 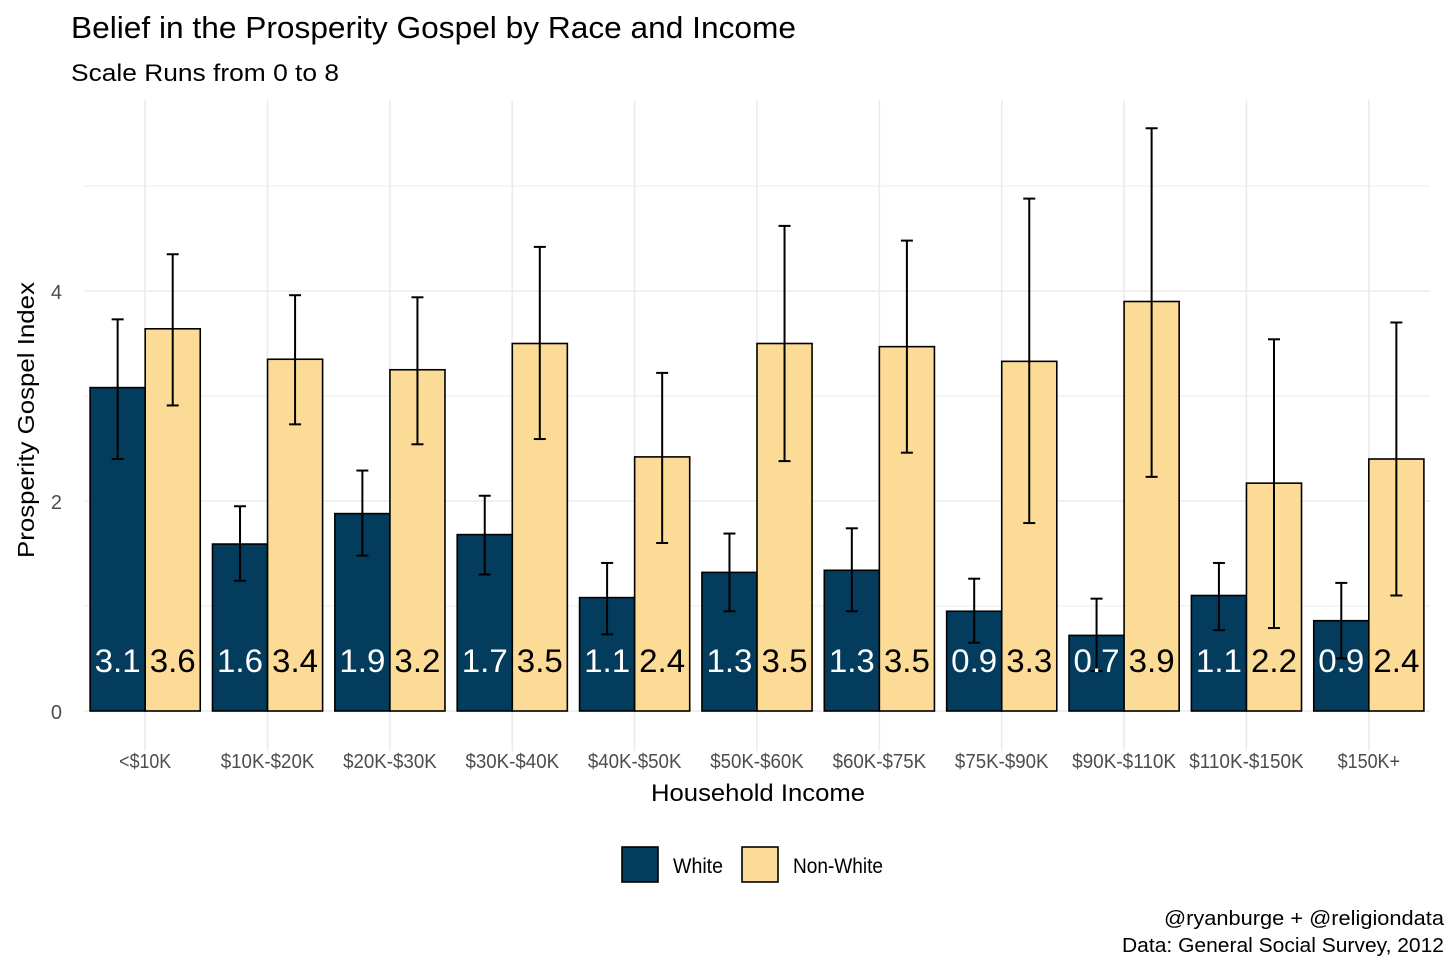 What do you see at coordinates (635, 762) in the screenshot?
I see `x-tick-label: $40K-$50K` at bounding box center [635, 762].